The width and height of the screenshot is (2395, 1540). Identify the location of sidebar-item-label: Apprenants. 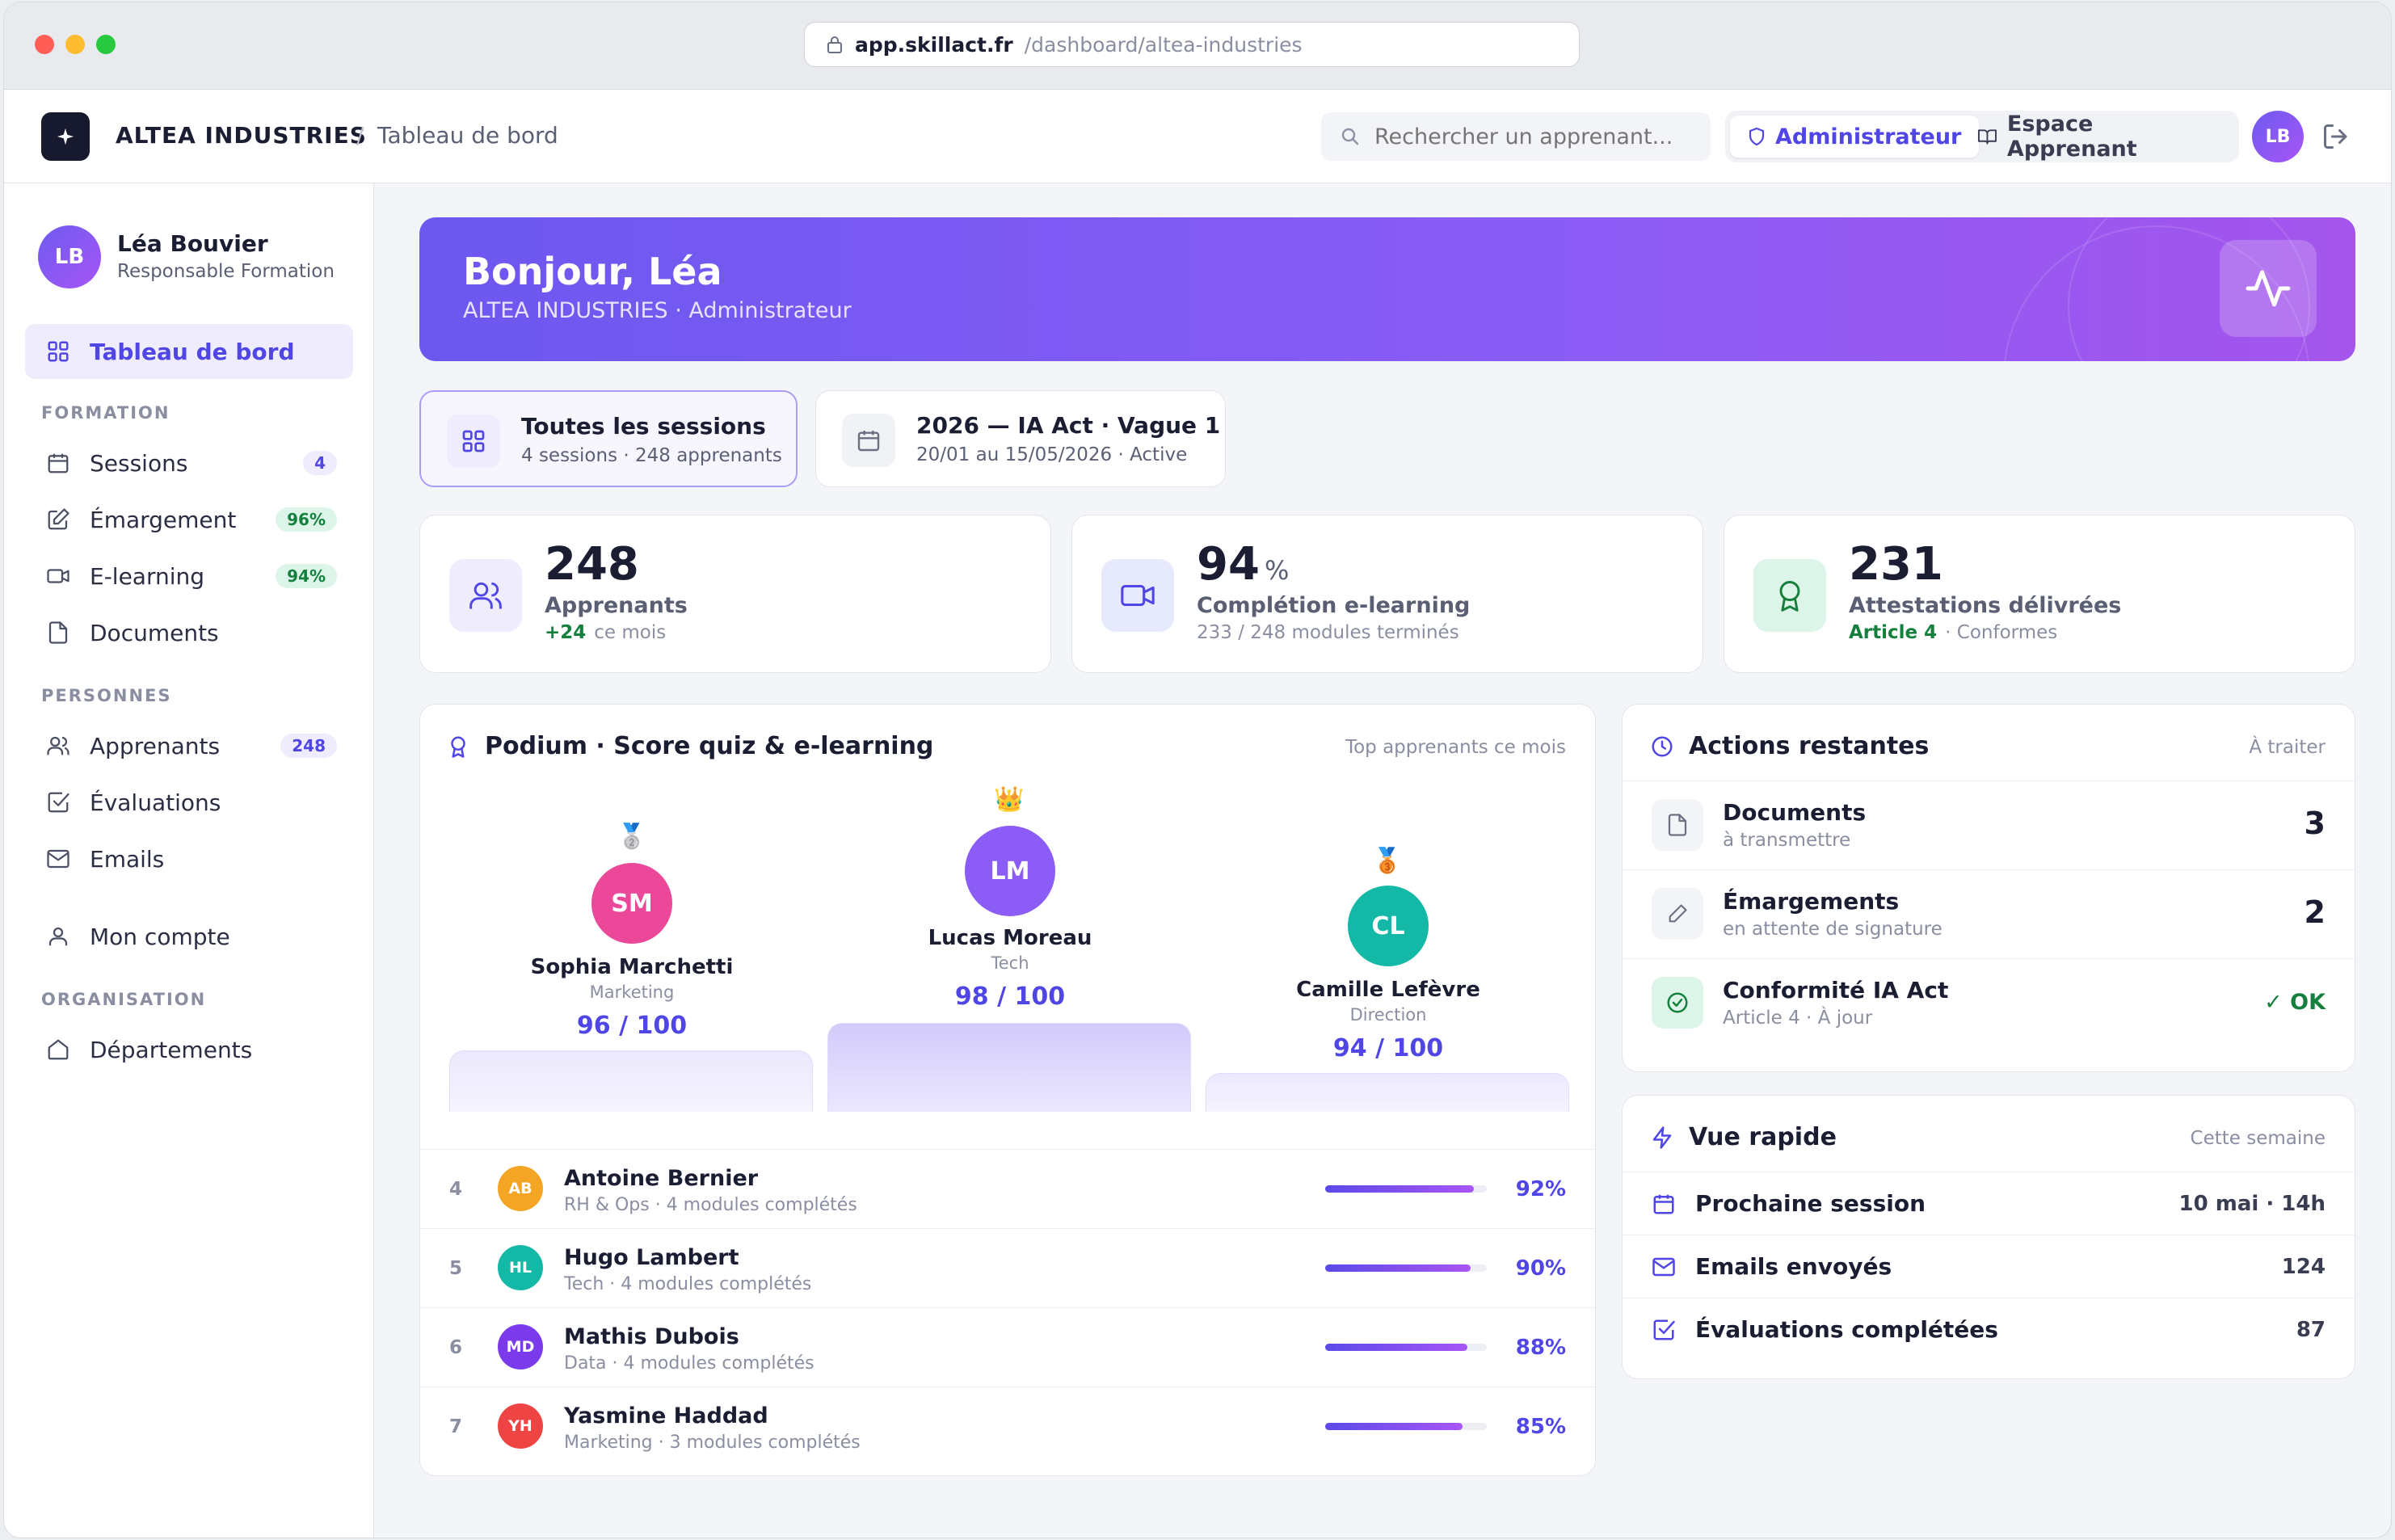
(156, 745).